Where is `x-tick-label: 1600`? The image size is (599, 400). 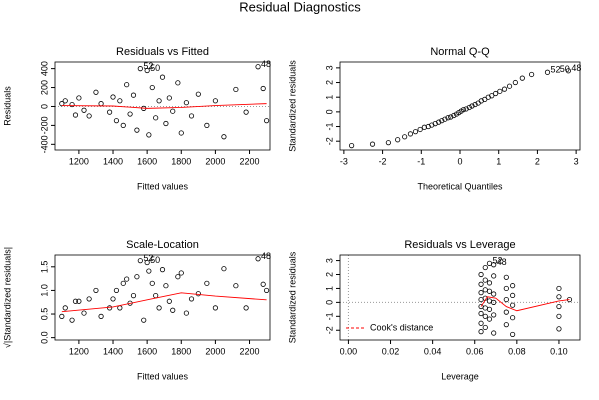 x-tick-label: 1600 is located at coordinates (147, 351).